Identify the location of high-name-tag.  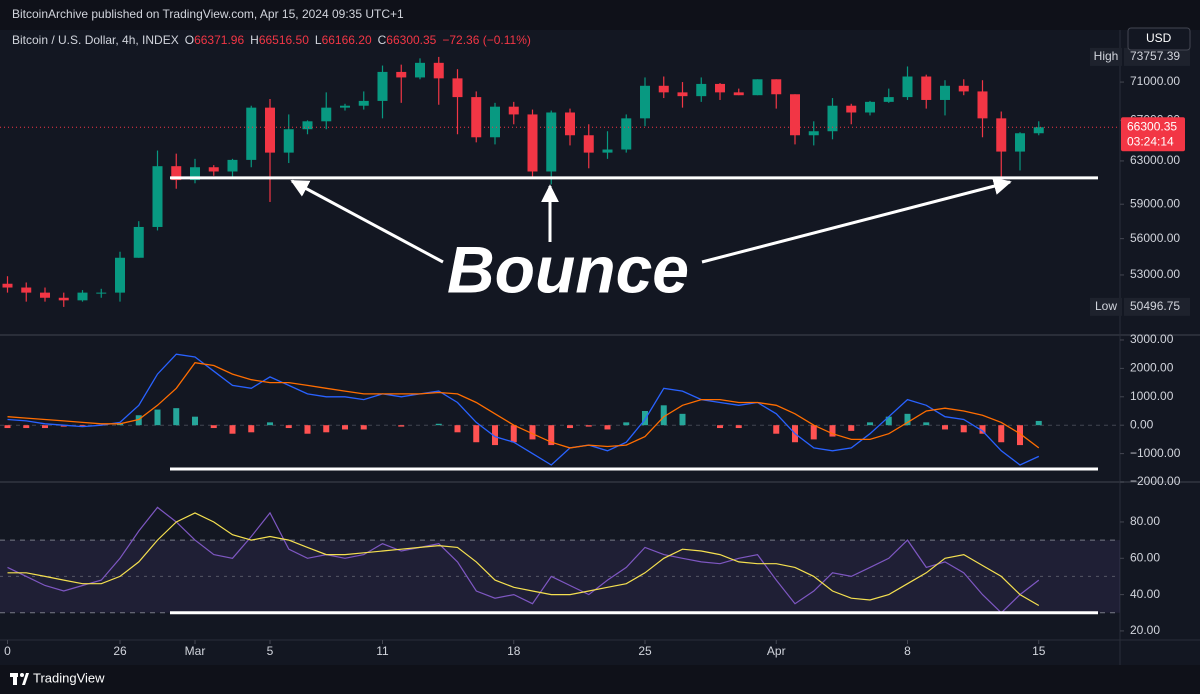
(1106, 56).